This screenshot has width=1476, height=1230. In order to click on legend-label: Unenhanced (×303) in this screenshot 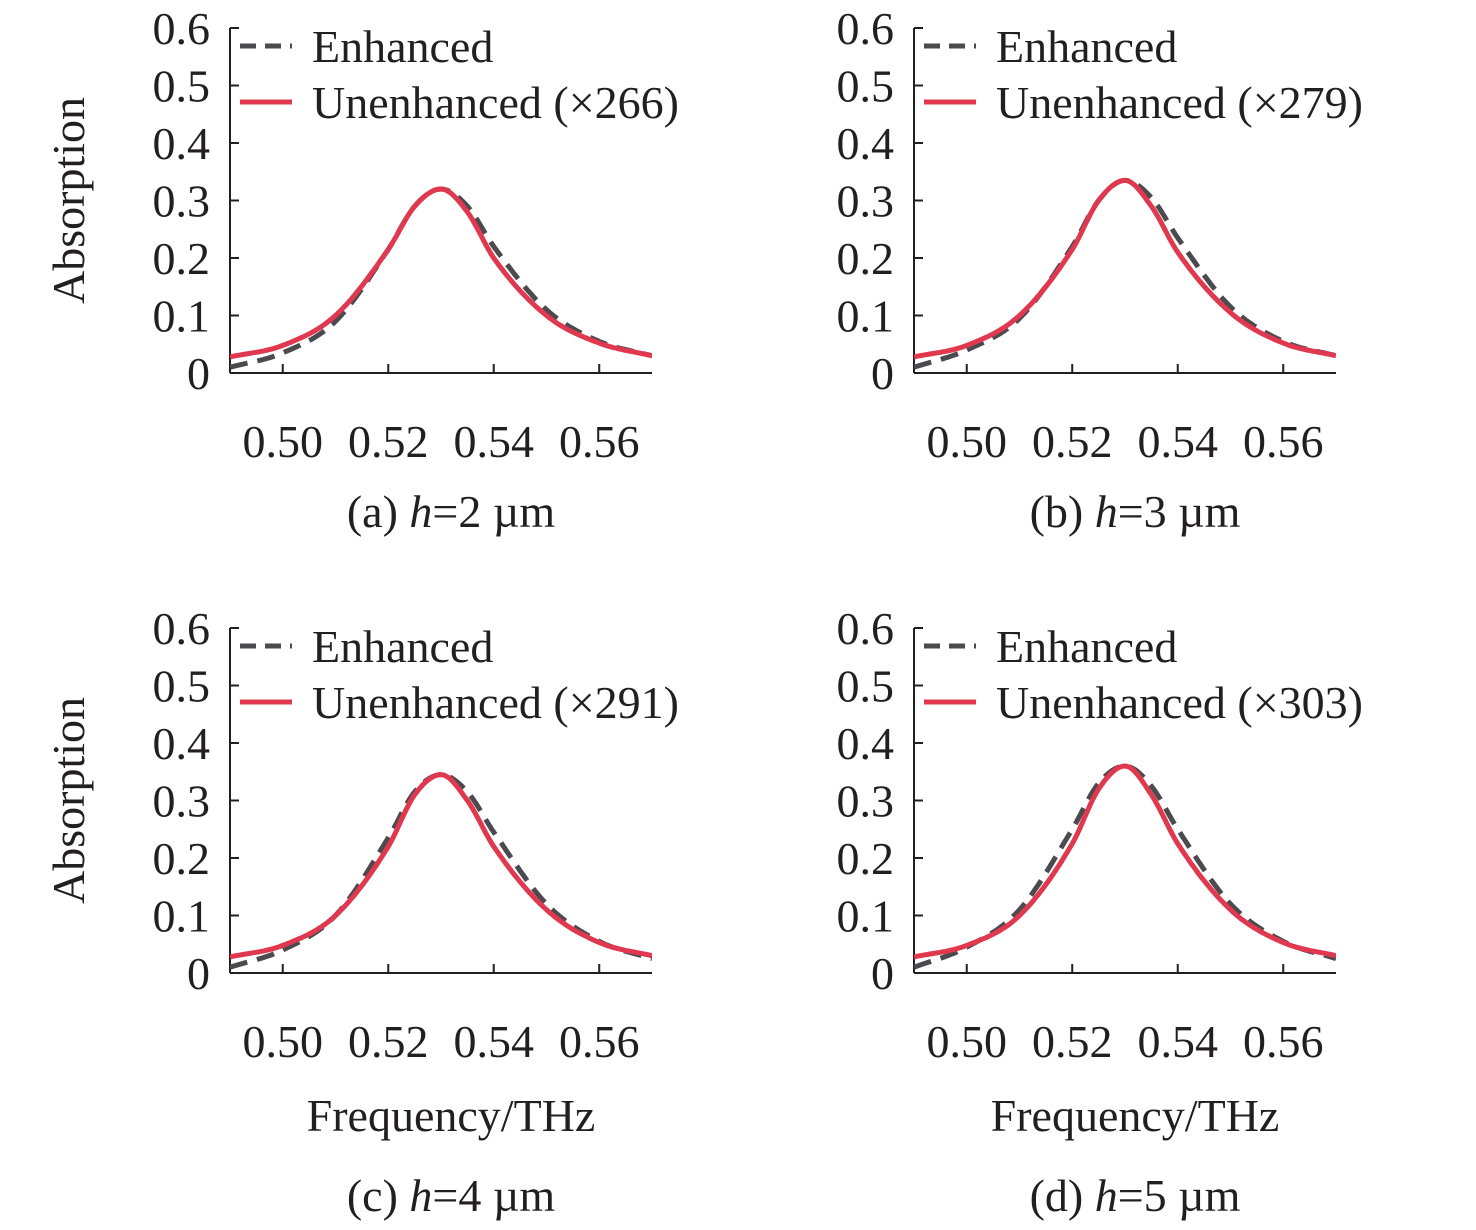, I will do `click(1179, 702)`.